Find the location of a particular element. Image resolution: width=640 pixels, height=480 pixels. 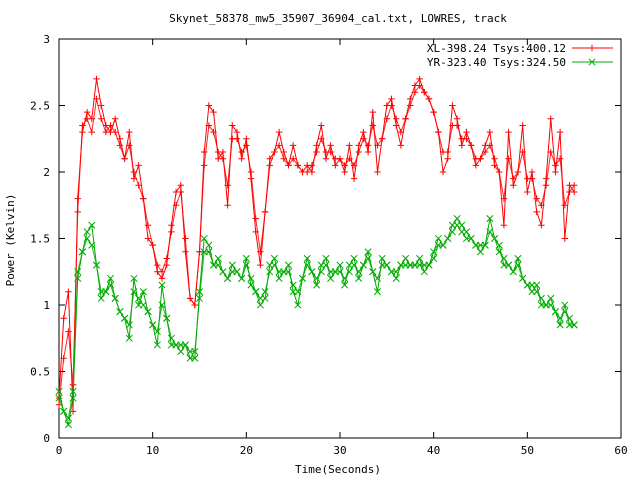

legend-marker-yr is located at coordinates (592, 62).